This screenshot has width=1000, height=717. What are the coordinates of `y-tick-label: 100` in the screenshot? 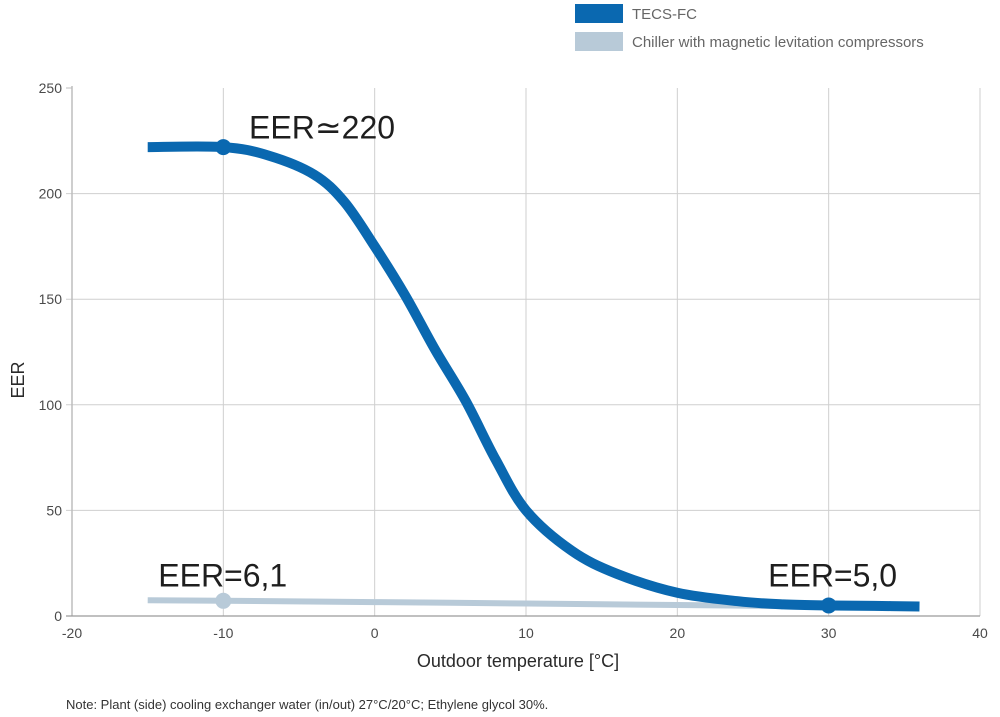 It's located at (51, 405).